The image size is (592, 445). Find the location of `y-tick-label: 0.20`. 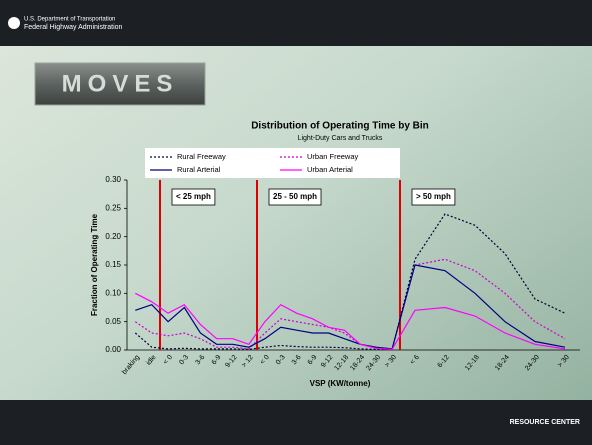

y-tick-label: 0.20 is located at coordinates (113, 236).